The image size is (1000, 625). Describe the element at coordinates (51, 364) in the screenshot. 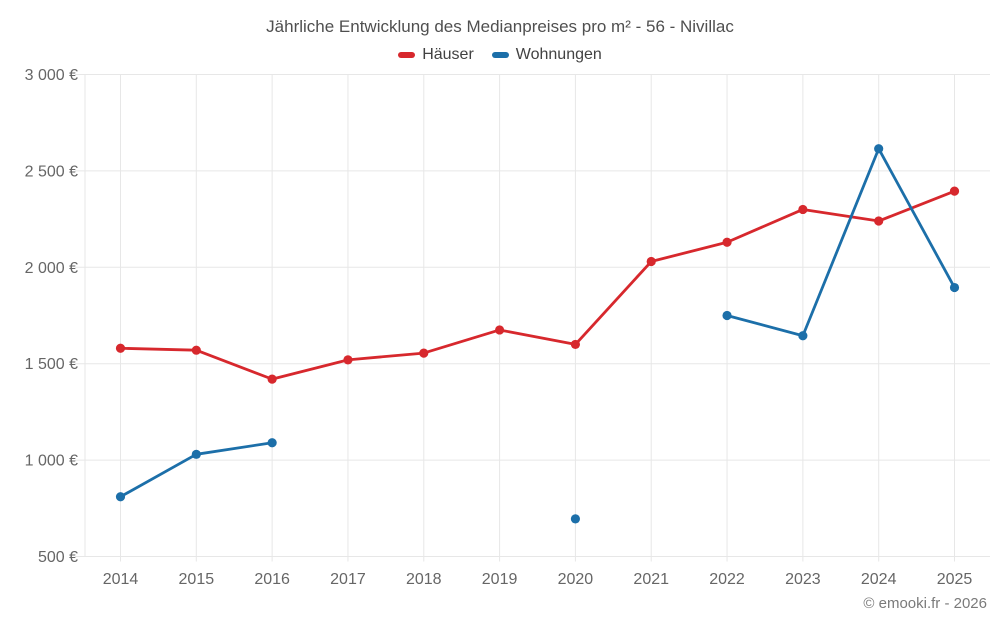

I see `y-axis-tick-label: 1 500 €` at that location.